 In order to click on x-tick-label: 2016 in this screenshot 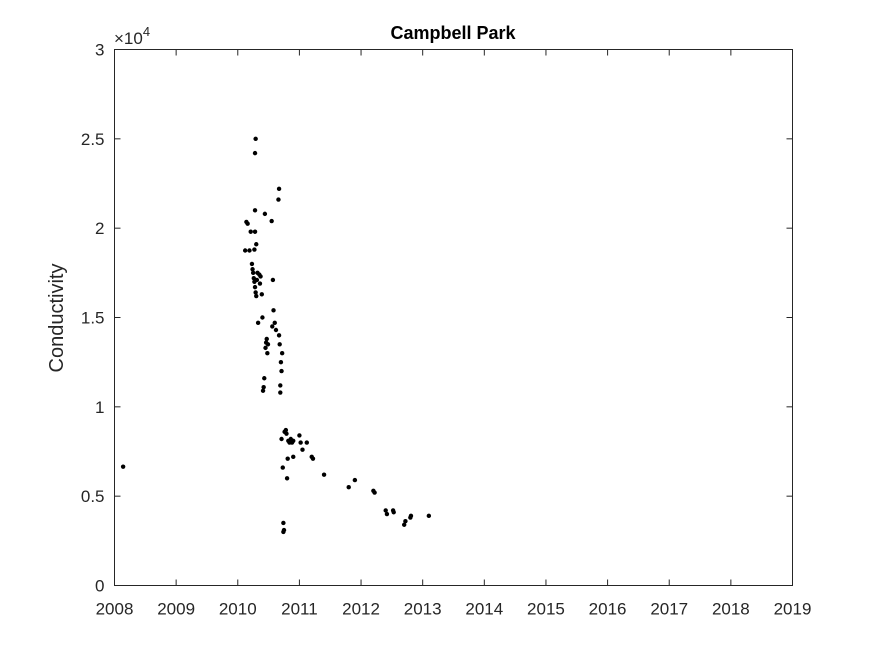, I will do `click(608, 609)`.